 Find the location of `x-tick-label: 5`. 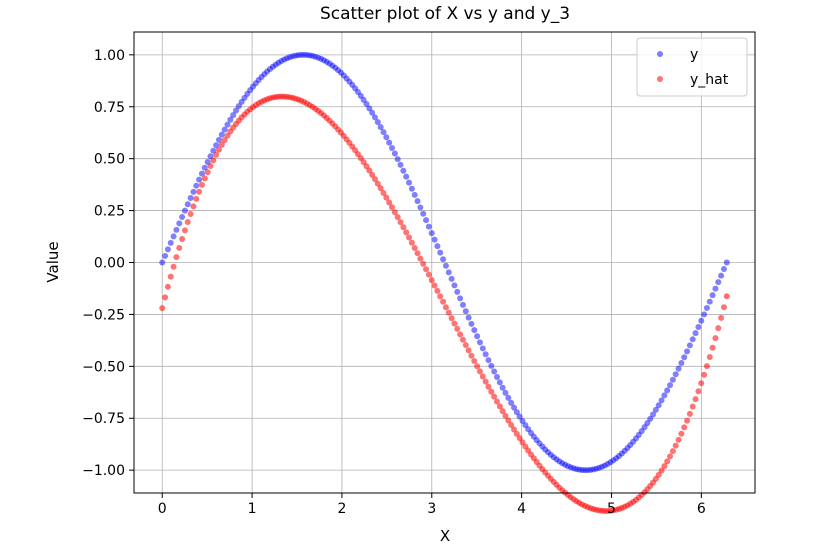

x-tick-label: 5 is located at coordinates (611, 509).